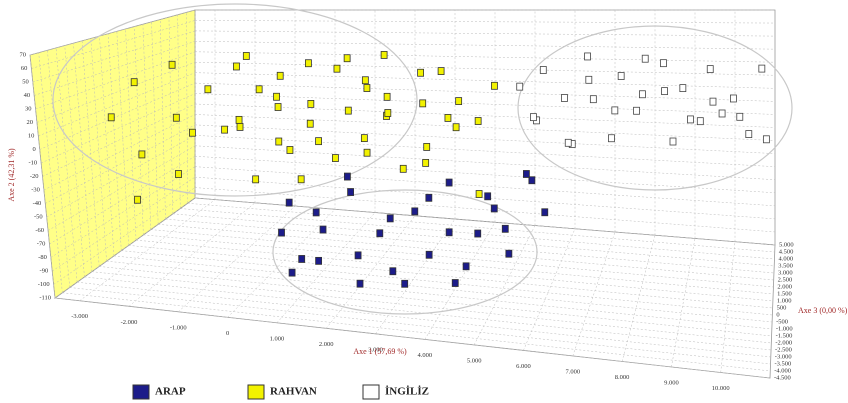 Image resolution: width=848 pixels, height=403 pixels. What do you see at coordinates (784, 286) in the screenshot?
I see `z-tick-label: 2.000` at bounding box center [784, 286].